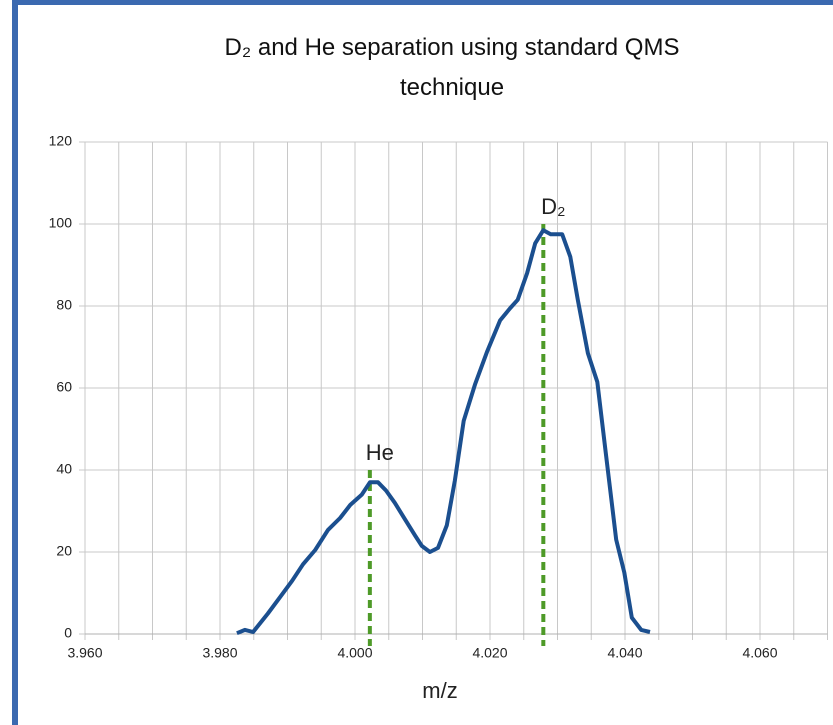 This screenshot has height=725, width=833. What do you see at coordinates (553, 206) in the screenshot?
I see `annotation: D₂` at bounding box center [553, 206].